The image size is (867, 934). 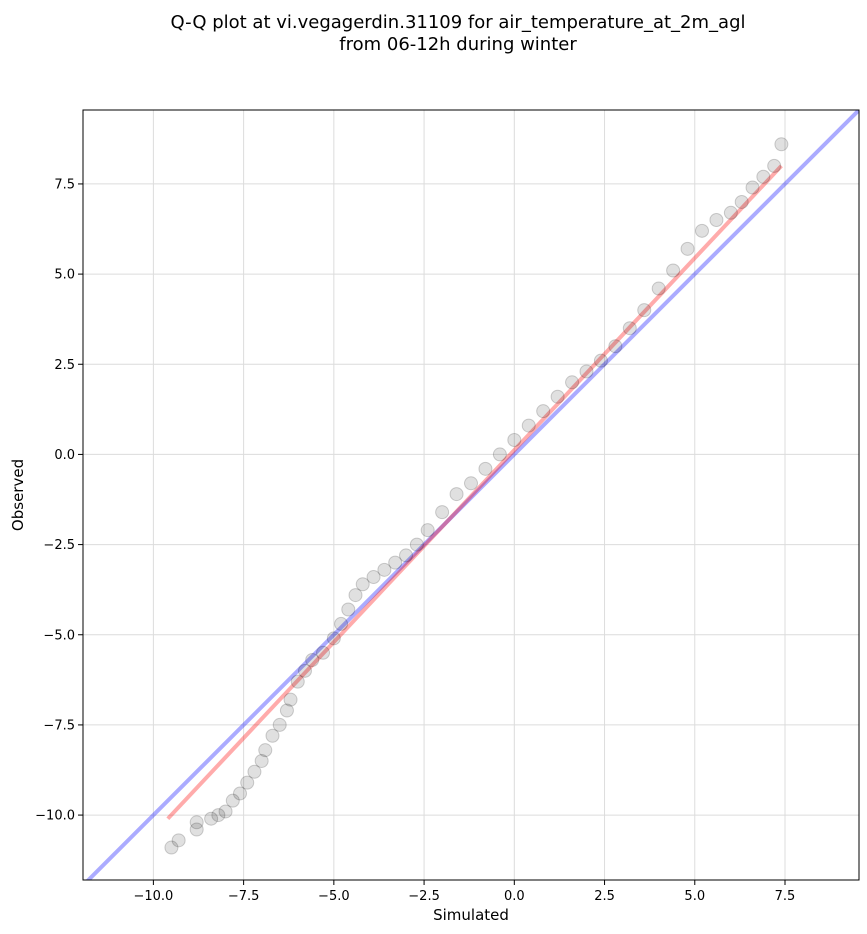 What do you see at coordinates (18, 495) in the screenshot?
I see `y-axis-label: Observed` at bounding box center [18, 495].